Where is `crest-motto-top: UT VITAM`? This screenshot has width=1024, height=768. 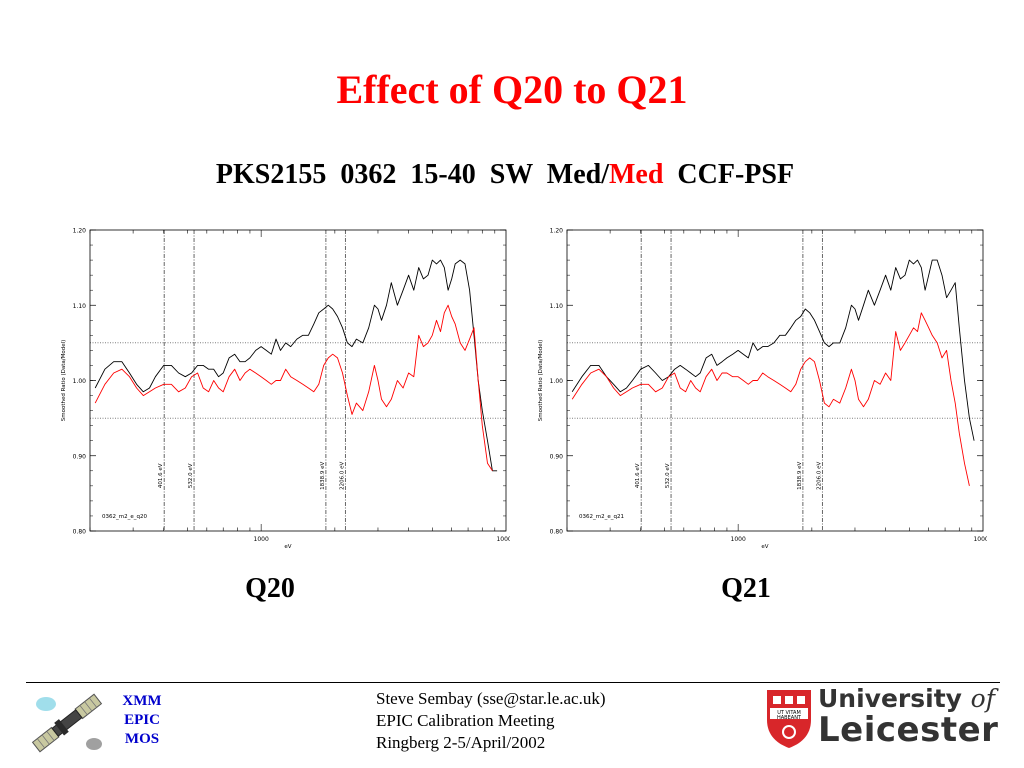 crest-motto-top: UT VITAM is located at coordinates (789, 713).